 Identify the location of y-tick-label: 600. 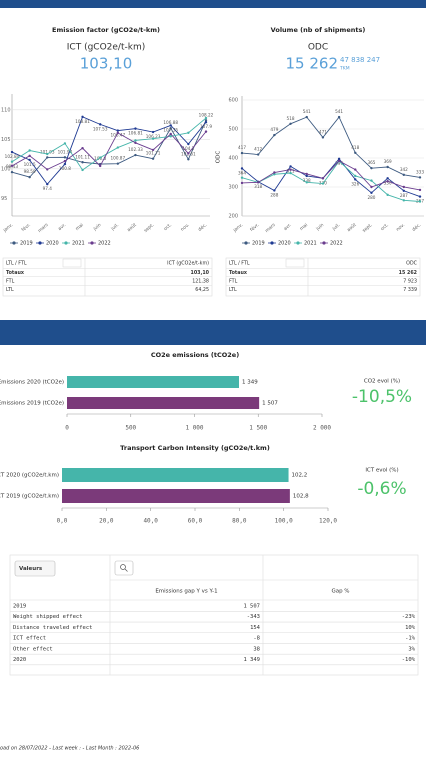
(233, 101).